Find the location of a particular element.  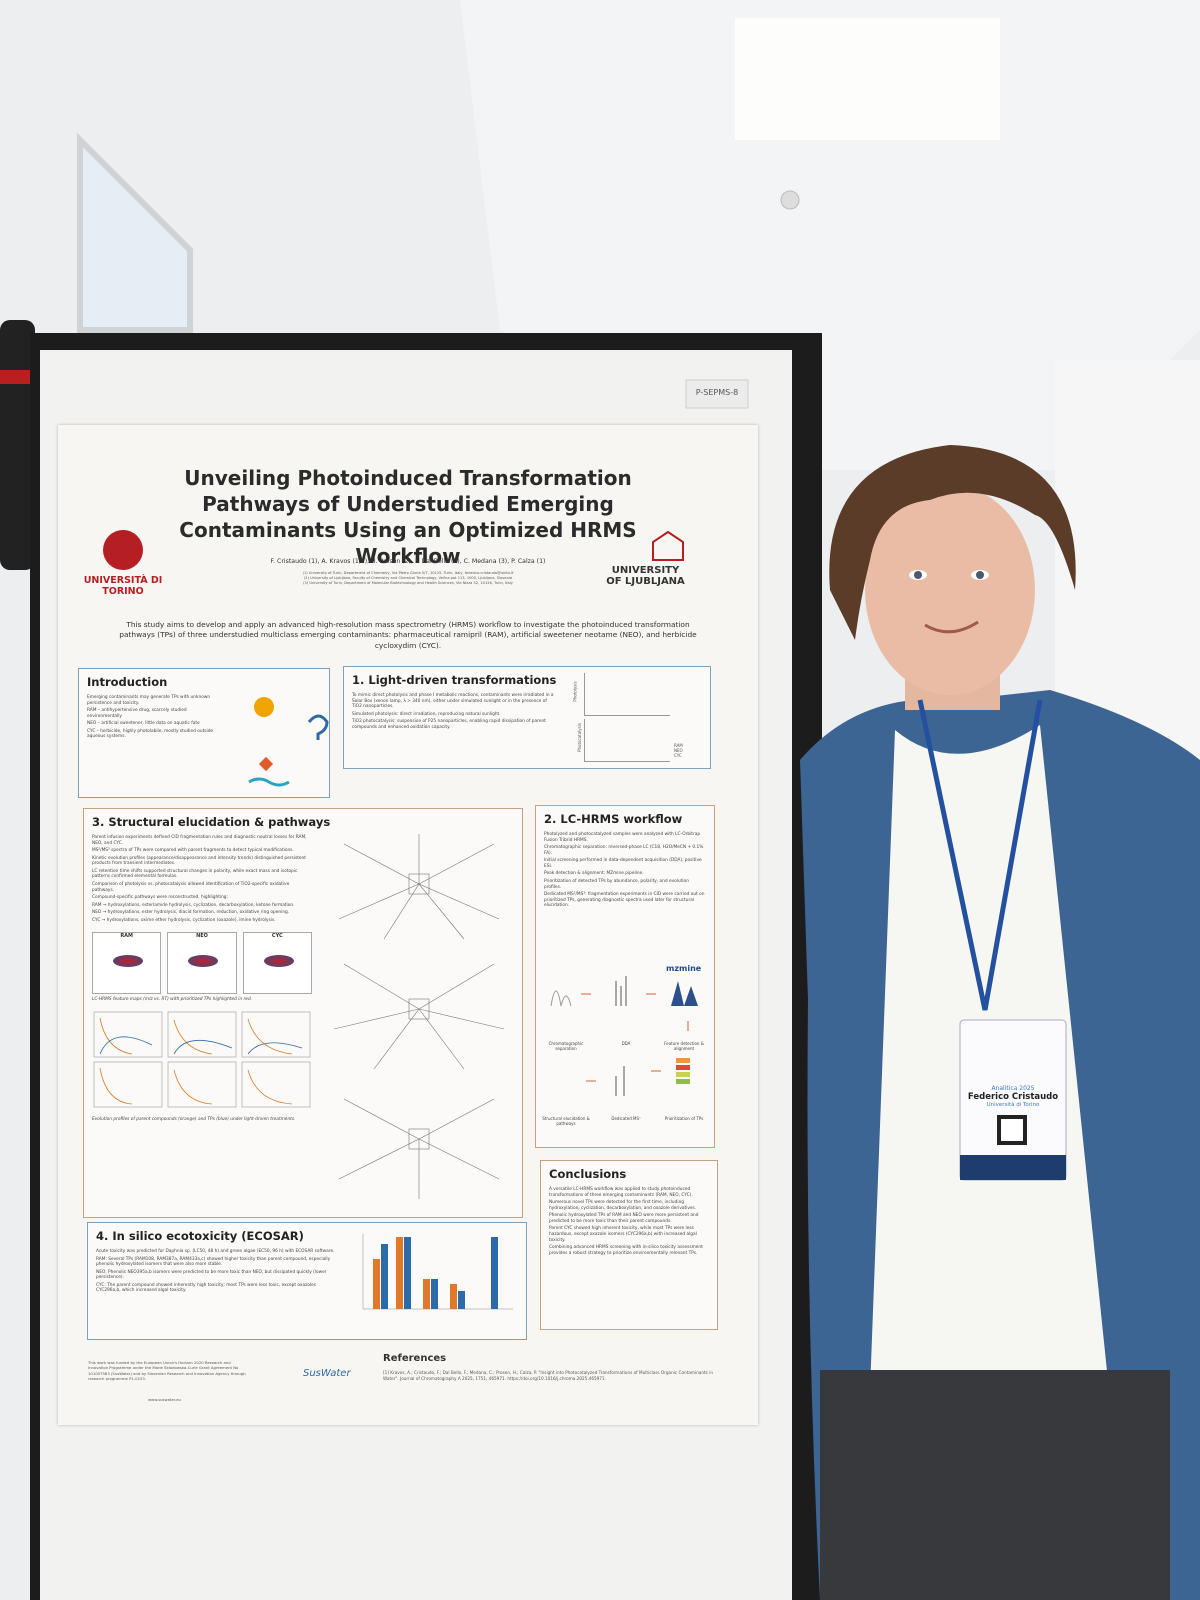

feature-map: CYC is located at coordinates (277, 962).